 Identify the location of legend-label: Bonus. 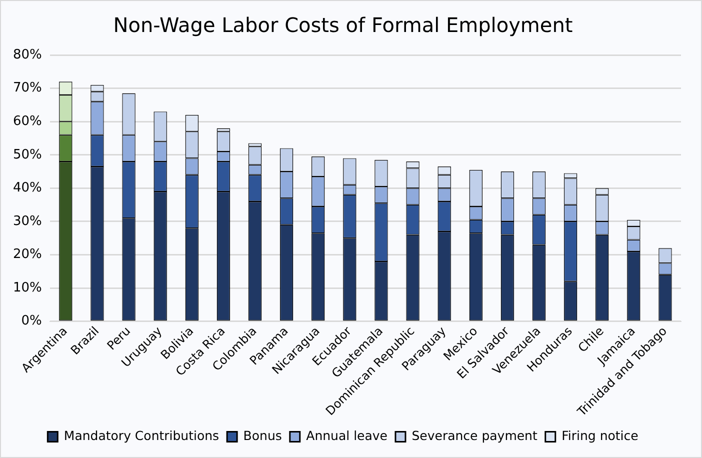
(262, 435).